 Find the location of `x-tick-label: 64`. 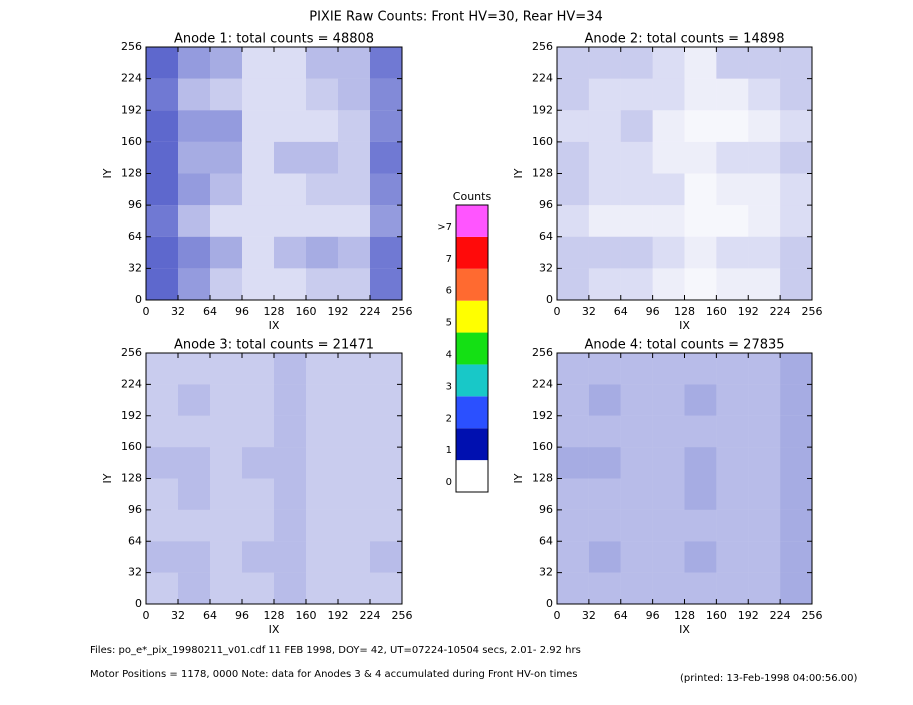

x-tick-label: 64 is located at coordinates (210, 311).